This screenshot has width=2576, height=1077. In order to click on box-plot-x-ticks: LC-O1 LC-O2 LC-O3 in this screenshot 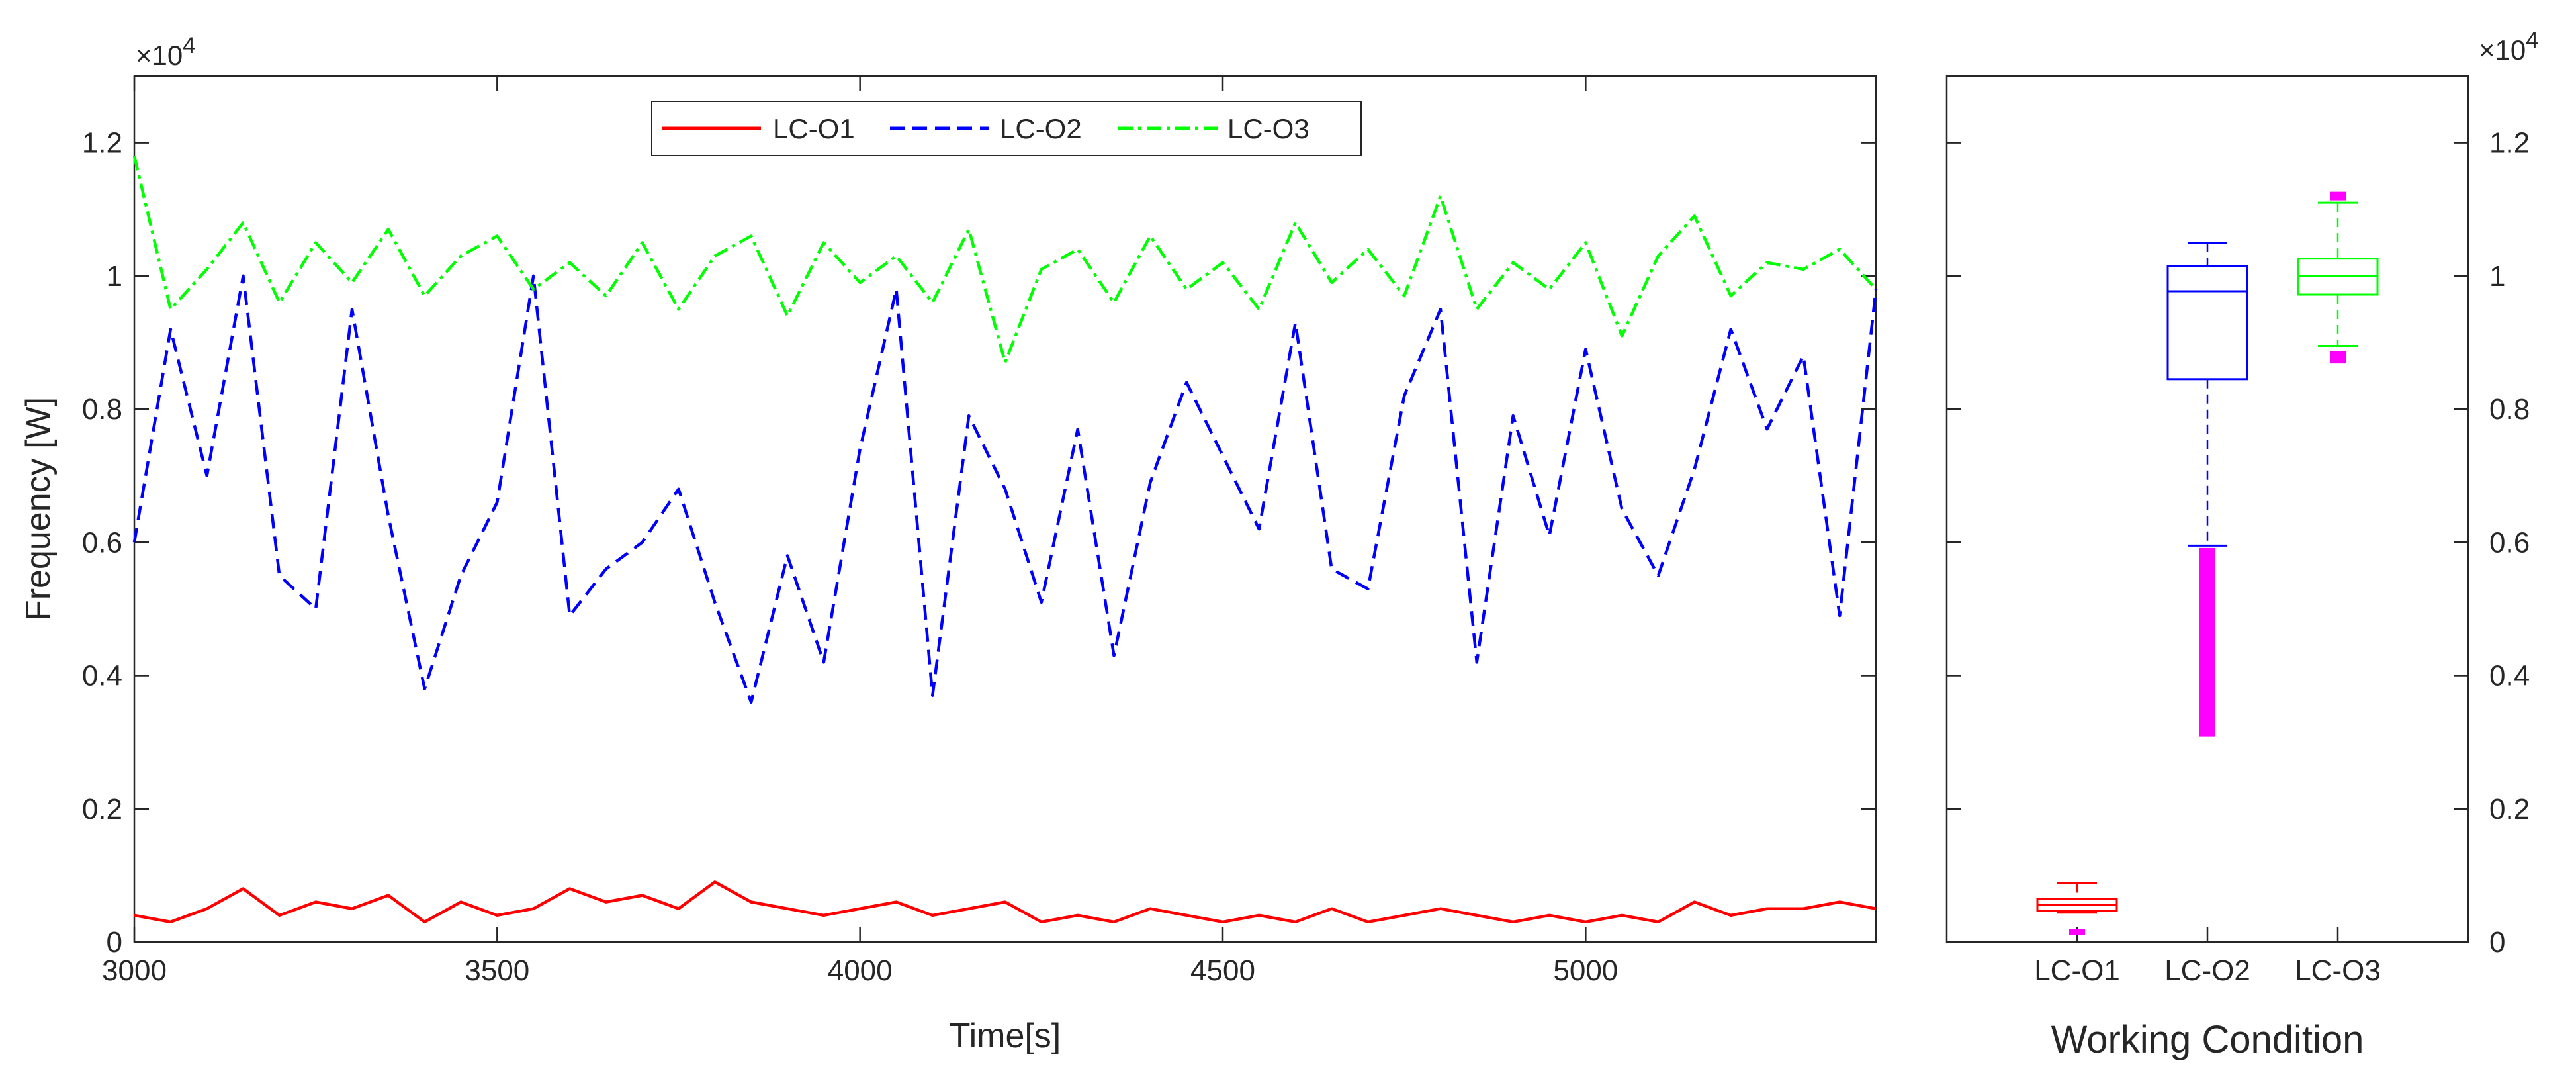, I will do `click(2207, 957)`.